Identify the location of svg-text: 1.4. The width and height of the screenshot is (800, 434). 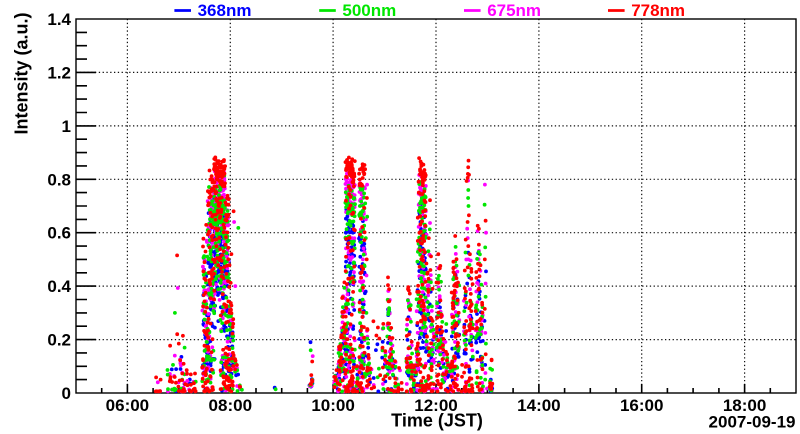
(59, 19).